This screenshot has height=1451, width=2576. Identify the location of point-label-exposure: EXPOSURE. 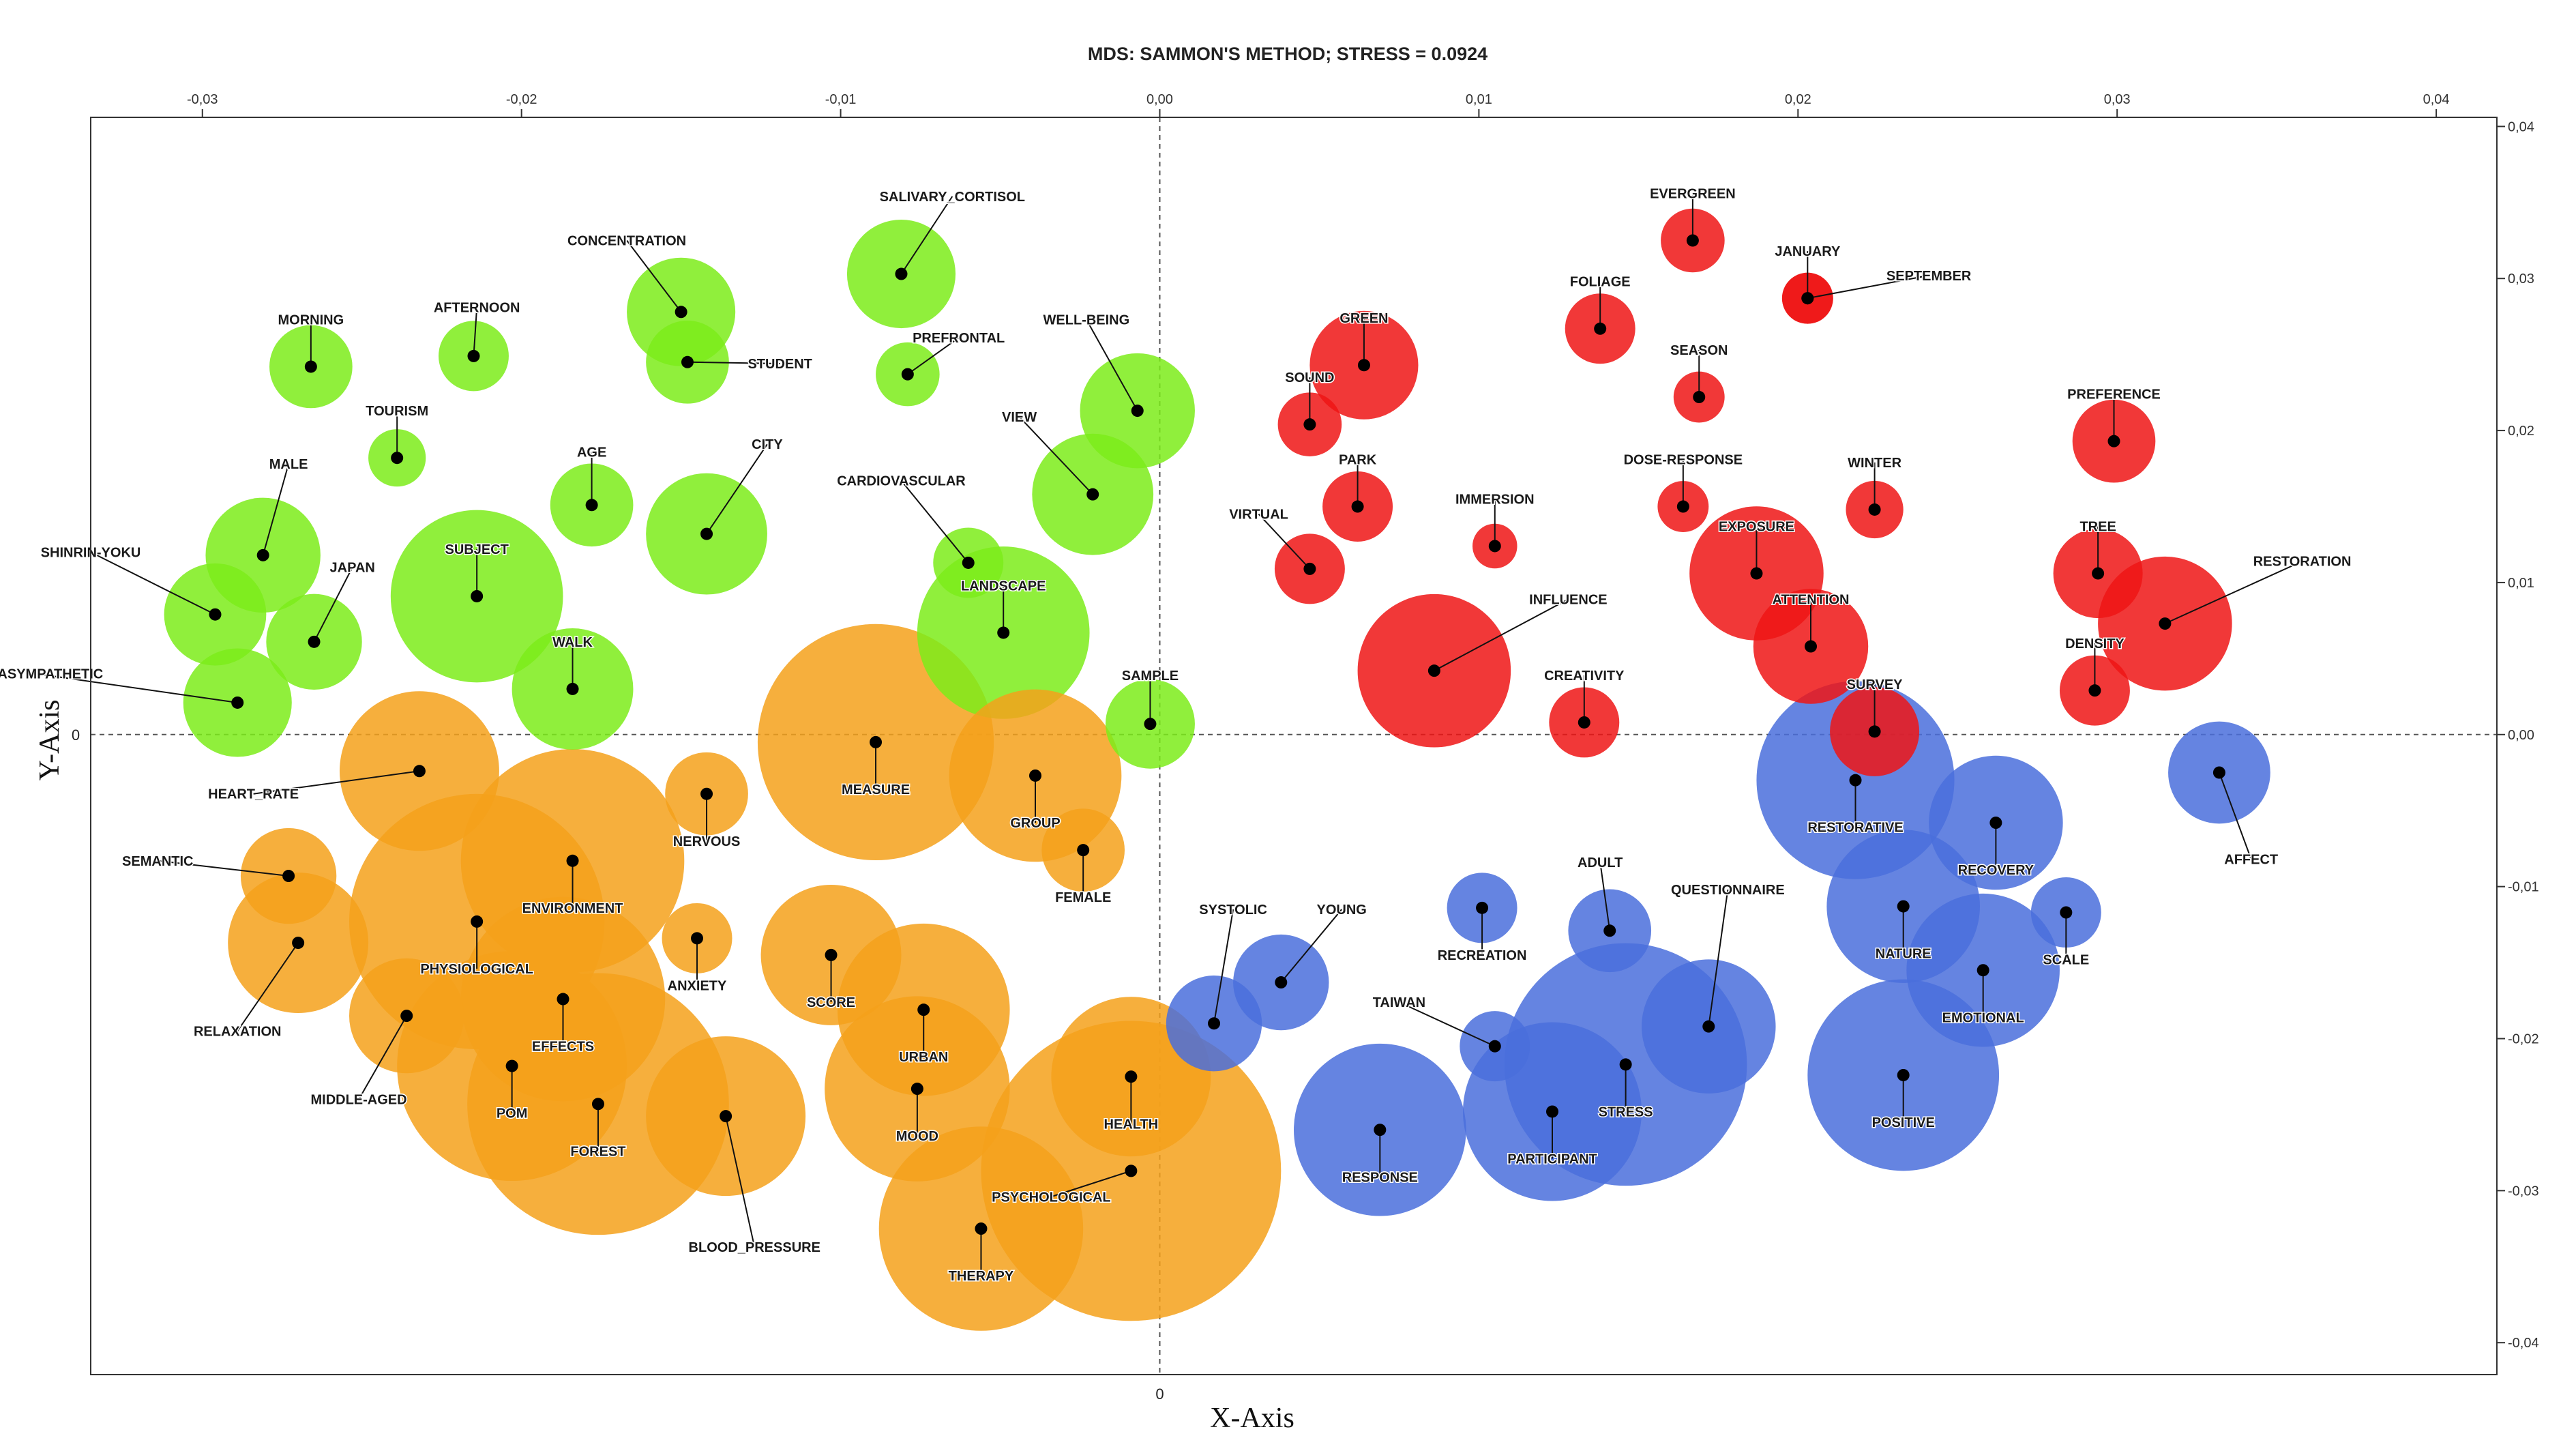
(1756, 526).